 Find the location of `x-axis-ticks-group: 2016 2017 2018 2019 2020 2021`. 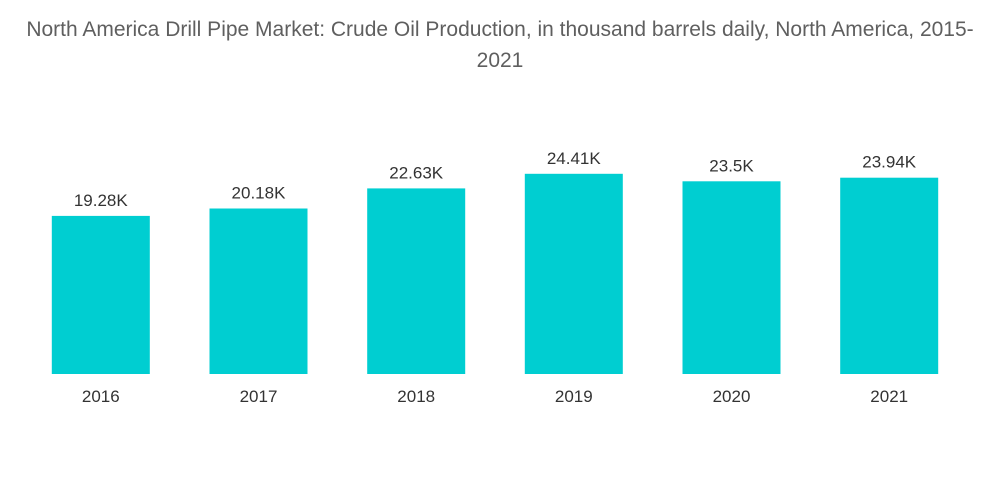

x-axis-ticks-group: 2016 2017 2018 2019 2020 2021 is located at coordinates (495, 396).